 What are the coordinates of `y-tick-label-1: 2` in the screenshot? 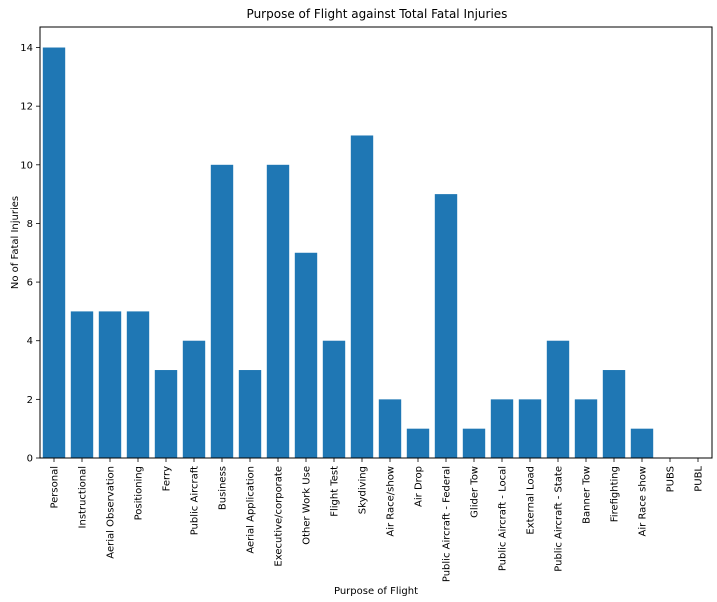 It's located at (30, 400).